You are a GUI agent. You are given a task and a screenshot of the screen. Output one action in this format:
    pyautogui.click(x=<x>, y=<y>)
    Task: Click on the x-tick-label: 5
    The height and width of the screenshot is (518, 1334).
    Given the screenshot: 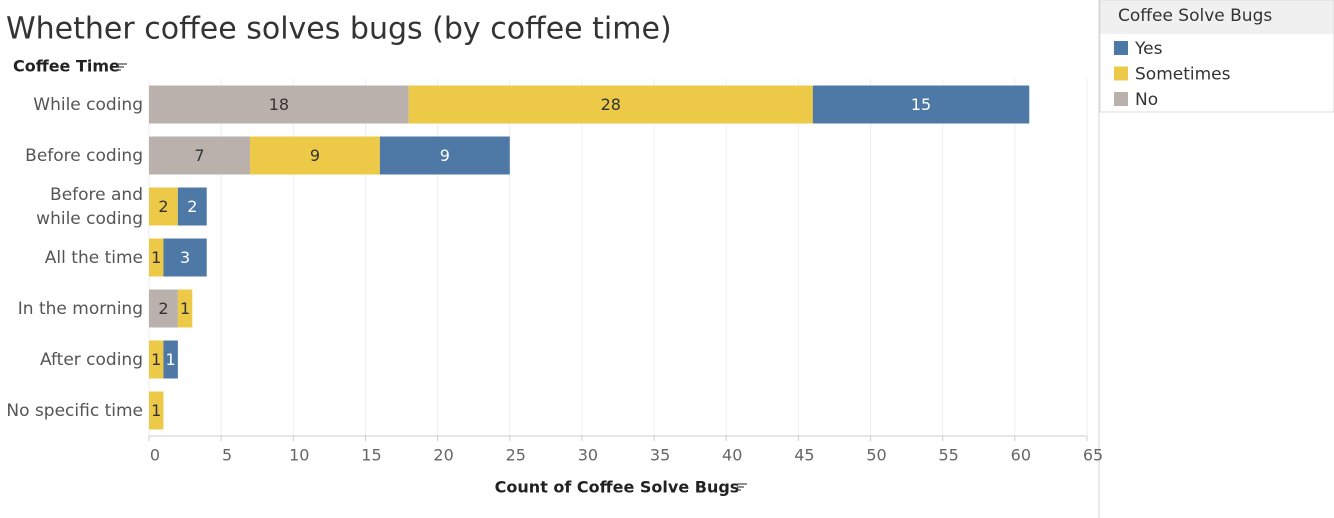 What is the action you would take?
    pyautogui.click(x=227, y=455)
    